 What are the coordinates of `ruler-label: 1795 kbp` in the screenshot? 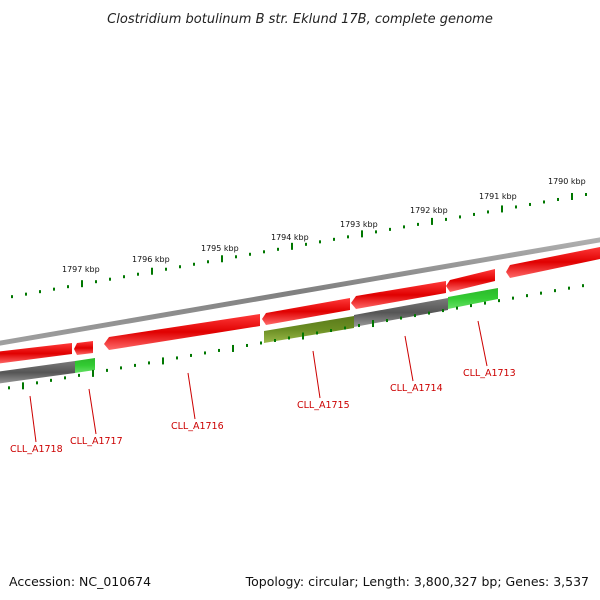 It's located at (220, 248).